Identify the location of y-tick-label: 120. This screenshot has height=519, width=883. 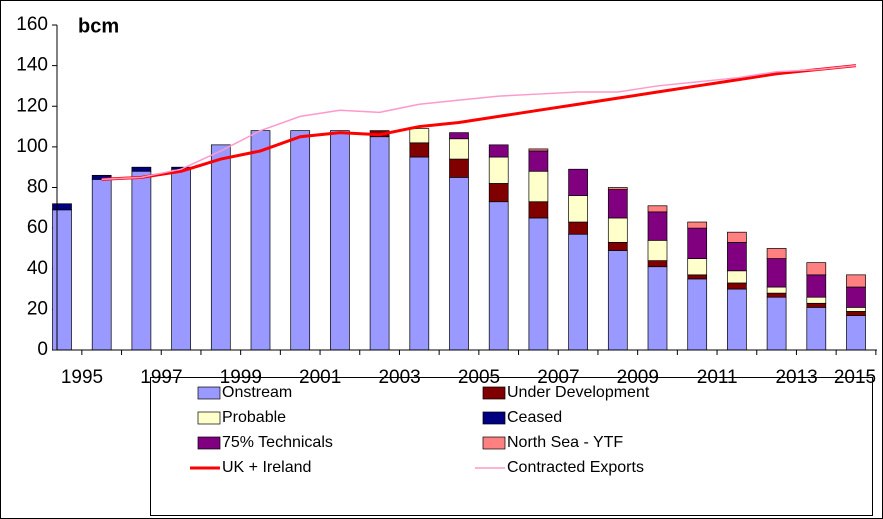
(32, 105).